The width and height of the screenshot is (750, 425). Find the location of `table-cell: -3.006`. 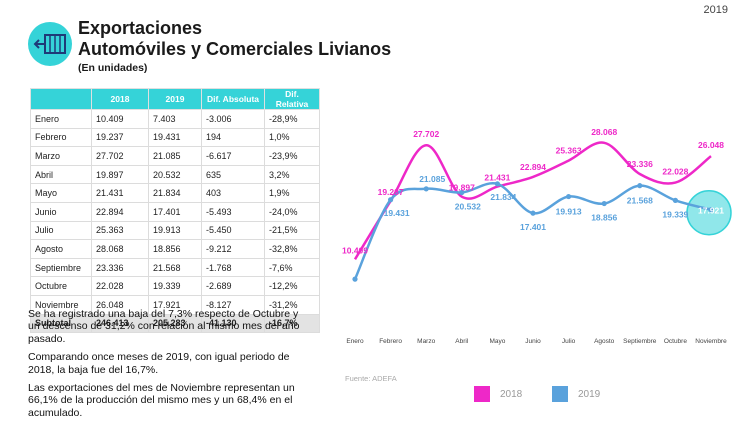

table-cell: -3.006 is located at coordinates (233, 119).